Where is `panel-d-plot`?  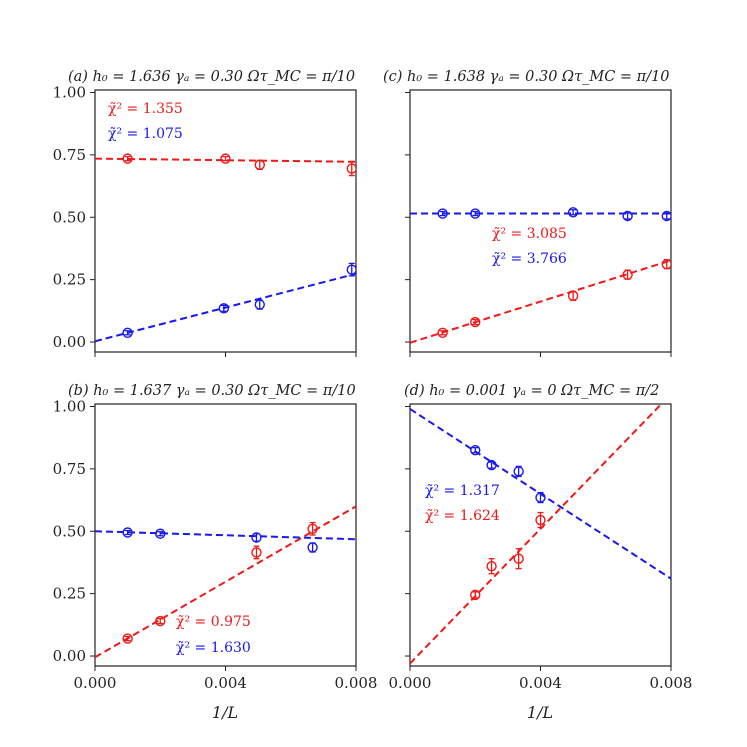
panel-d-plot is located at coordinates (540, 534).